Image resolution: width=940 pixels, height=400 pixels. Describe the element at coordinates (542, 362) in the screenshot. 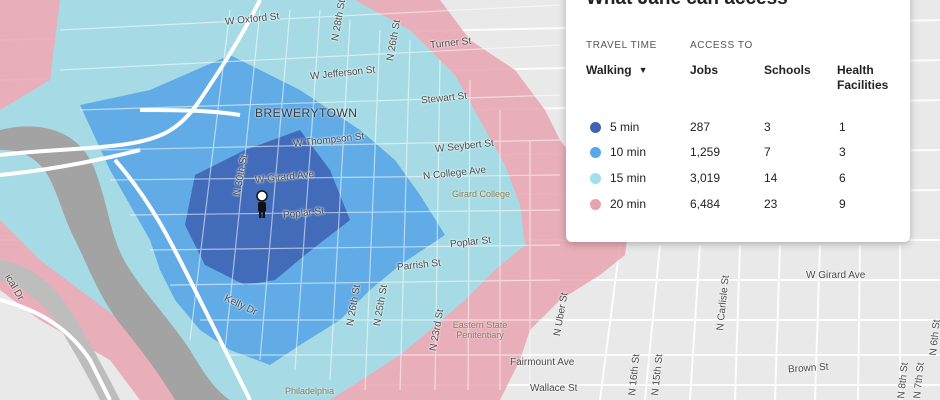

I see `street-label-fairmount: Fairmount Ave` at that location.